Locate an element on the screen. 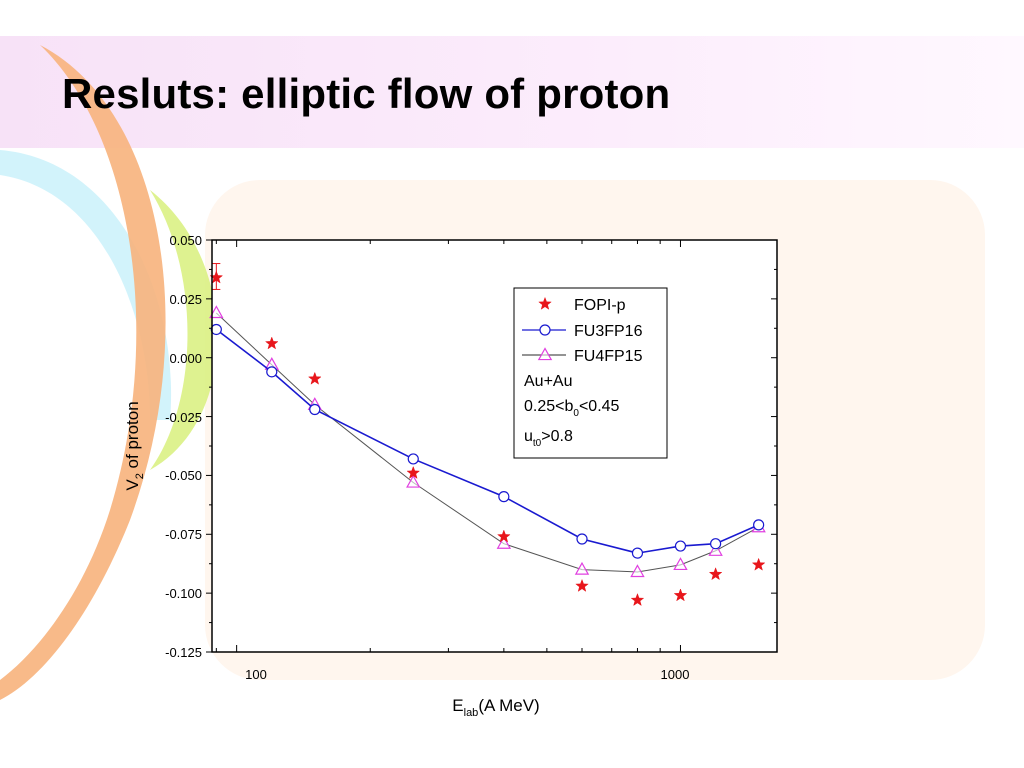 The width and height of the screenshot is (1024, 768). slide-title: Resluts: elliptic flow of proton is located at coordinates (366, 93).